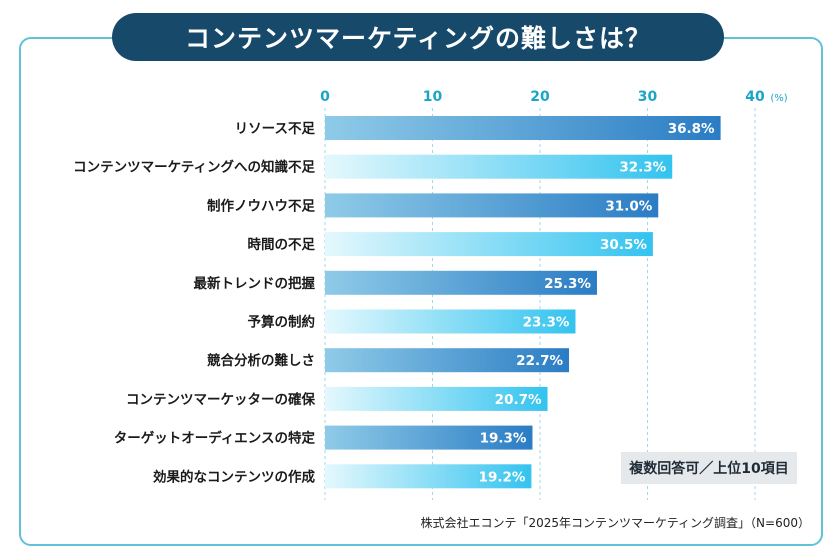 This screenshot has width=840, height=558. Describe the element at coordinates (282, 322) in the screenshot. I see `category-label: 予算の制約` at that location.